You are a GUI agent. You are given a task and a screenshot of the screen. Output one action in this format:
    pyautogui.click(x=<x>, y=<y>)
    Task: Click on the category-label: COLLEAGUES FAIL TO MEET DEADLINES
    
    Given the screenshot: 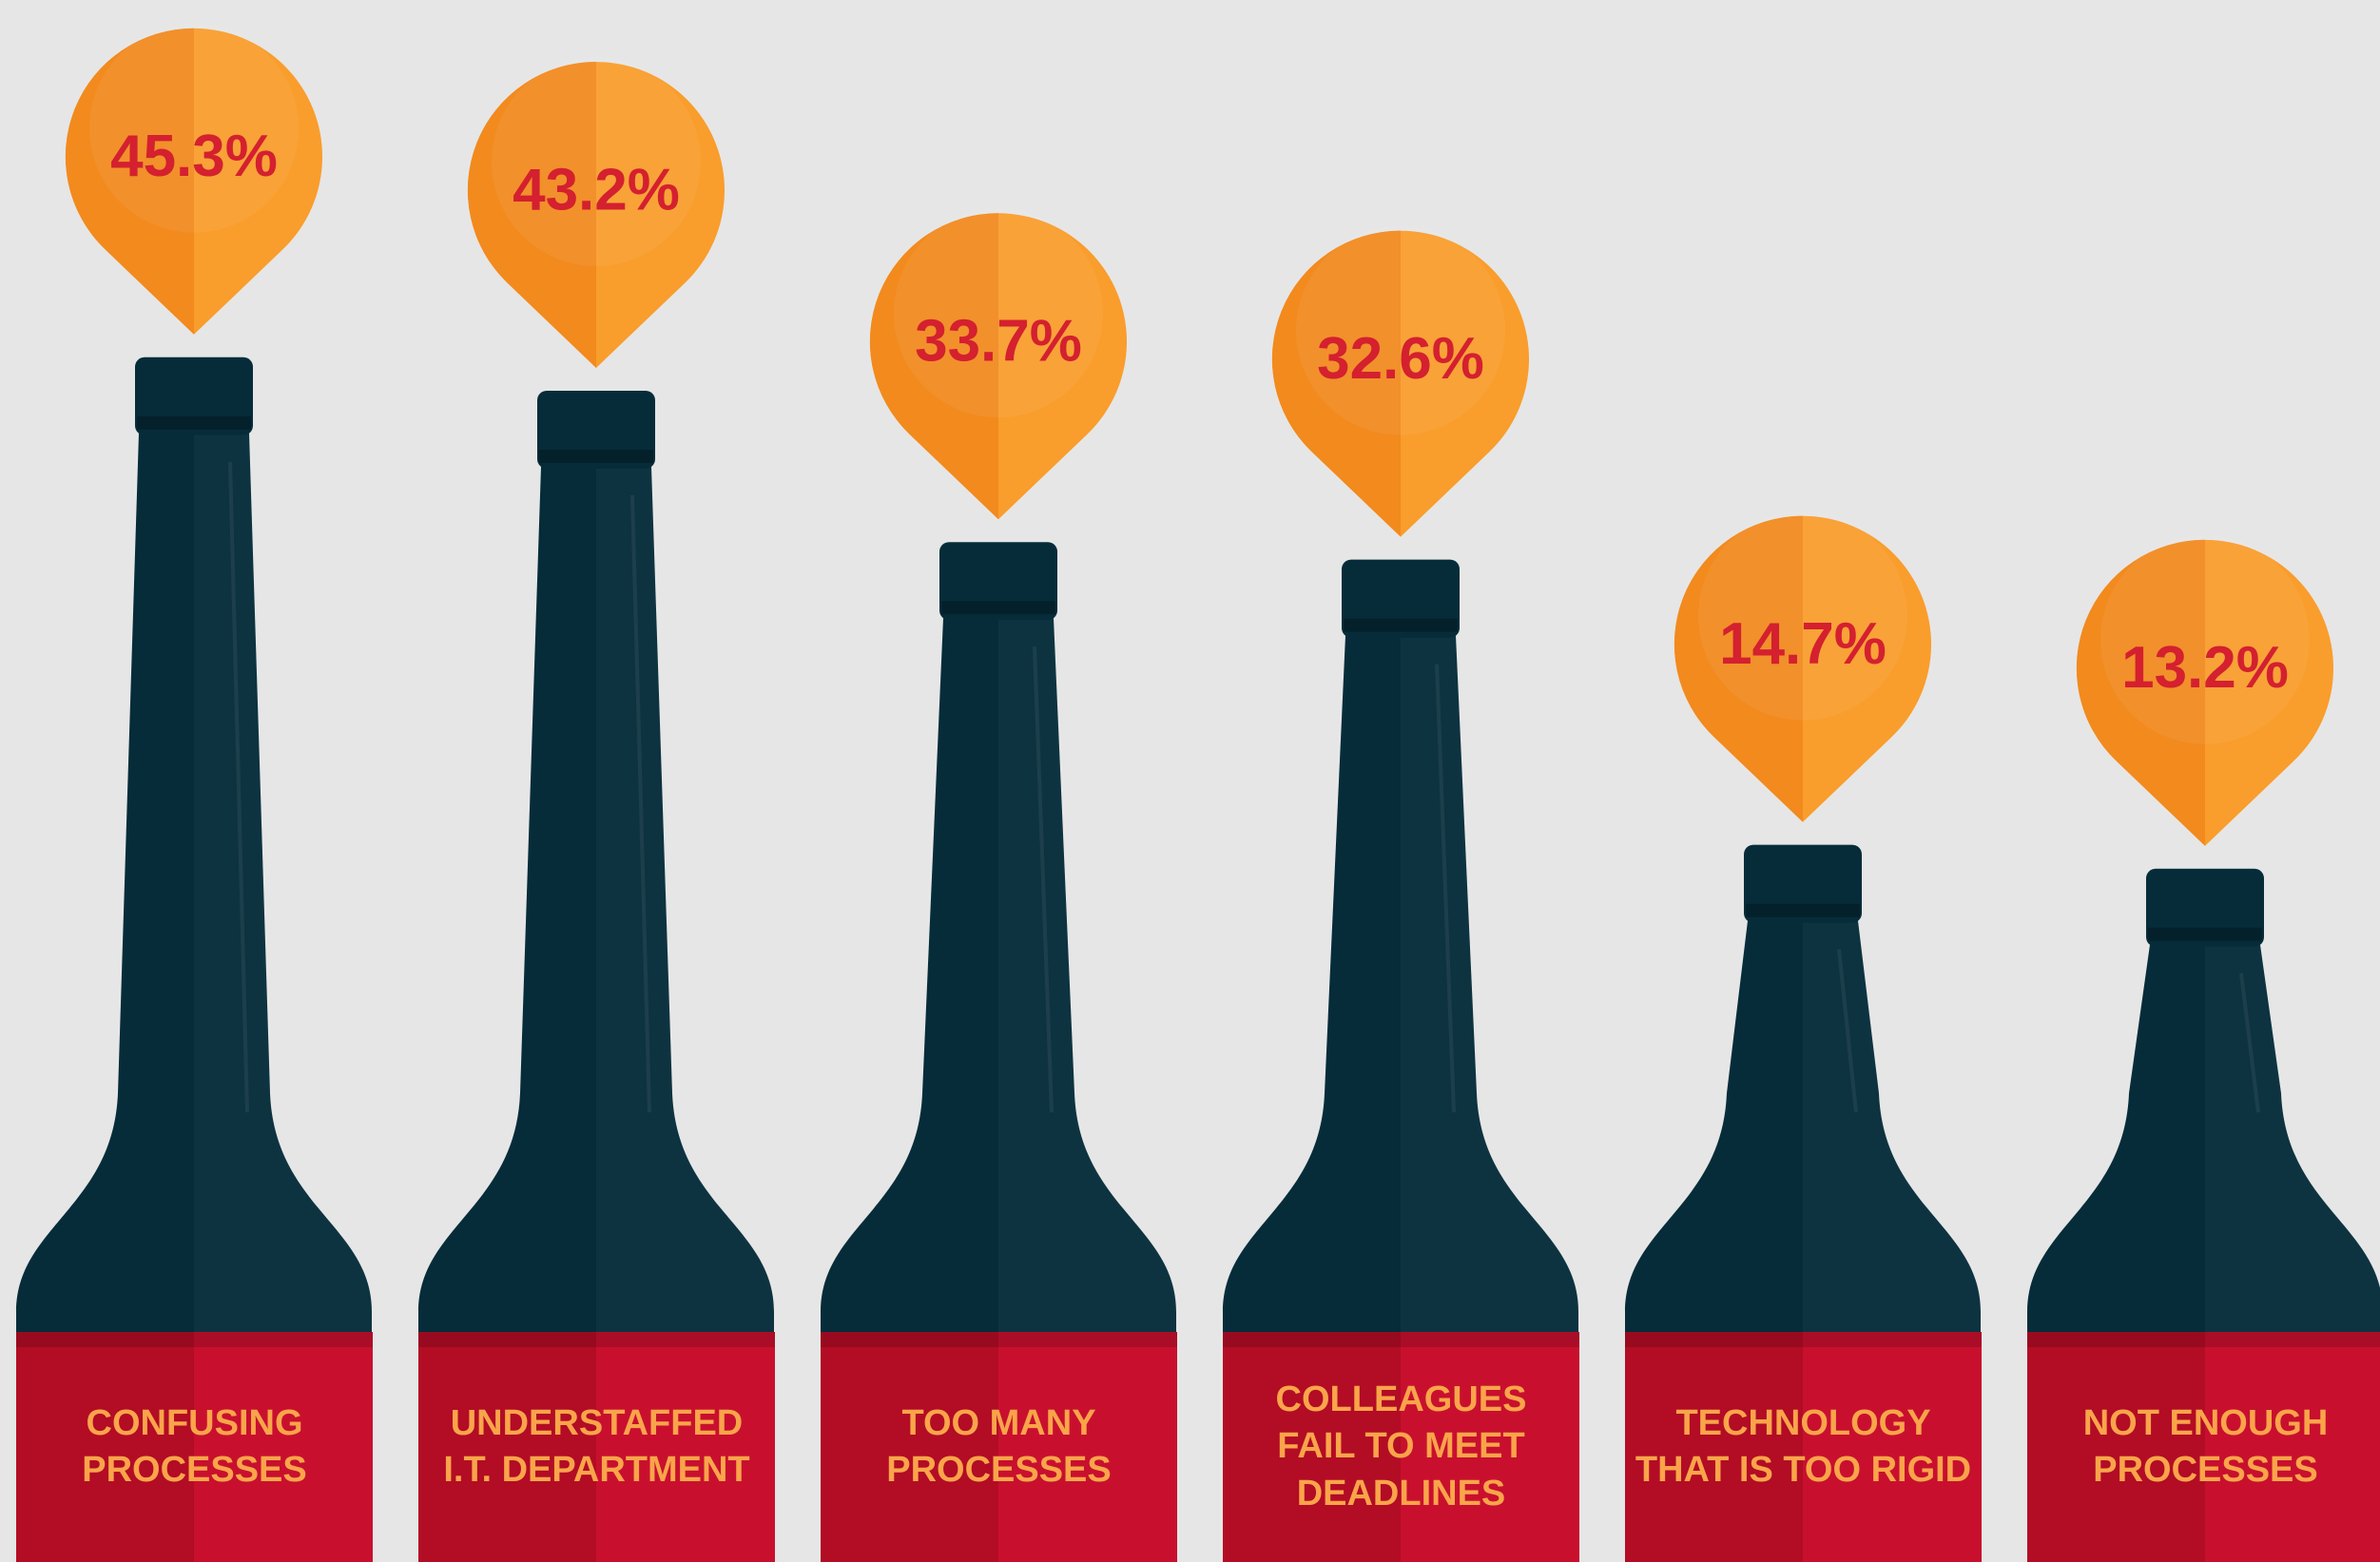 What is the action you would take?
    pyautogui.click(x=1401, y=1446)
    